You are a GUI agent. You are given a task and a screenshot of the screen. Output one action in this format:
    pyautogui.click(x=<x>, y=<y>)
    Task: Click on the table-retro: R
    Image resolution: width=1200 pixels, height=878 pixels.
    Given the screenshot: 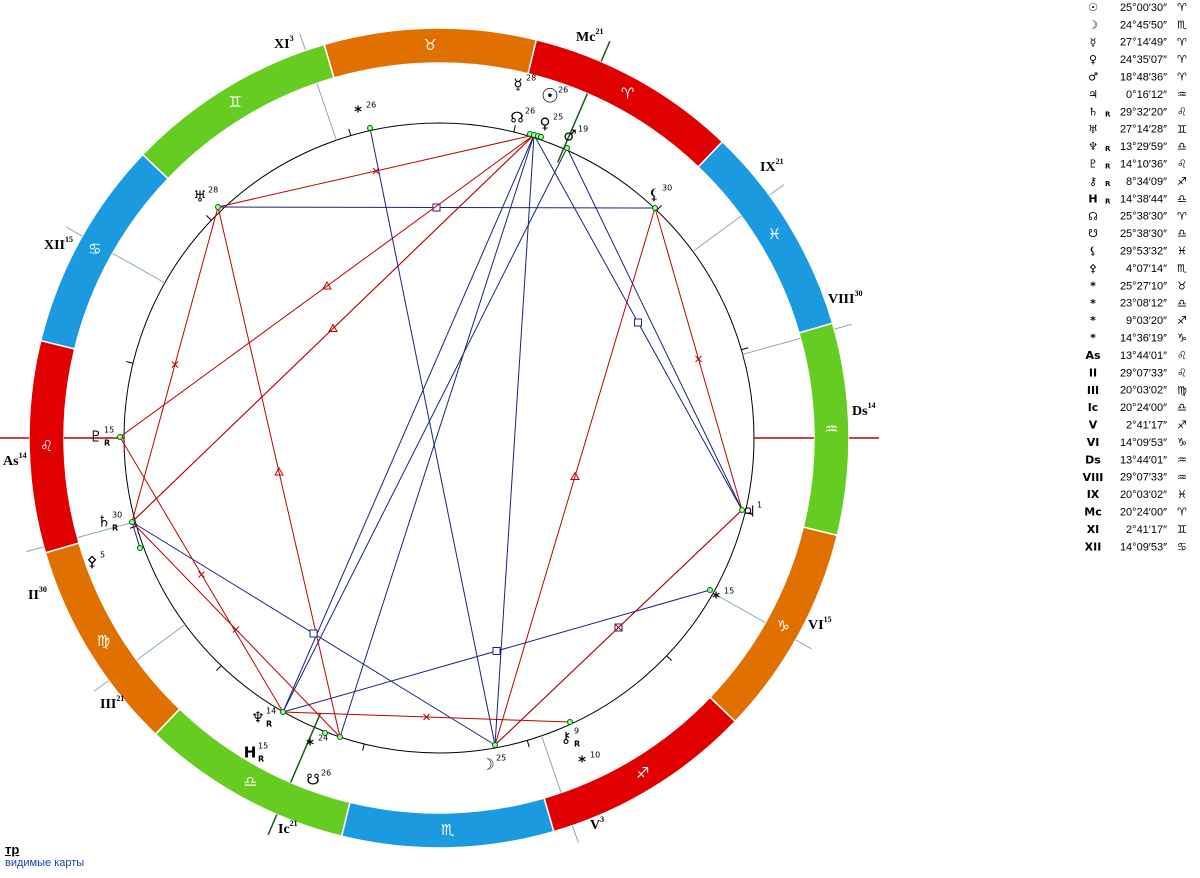 What is the action you would take?
    pyautogui.click(x=1108, y=184)
    